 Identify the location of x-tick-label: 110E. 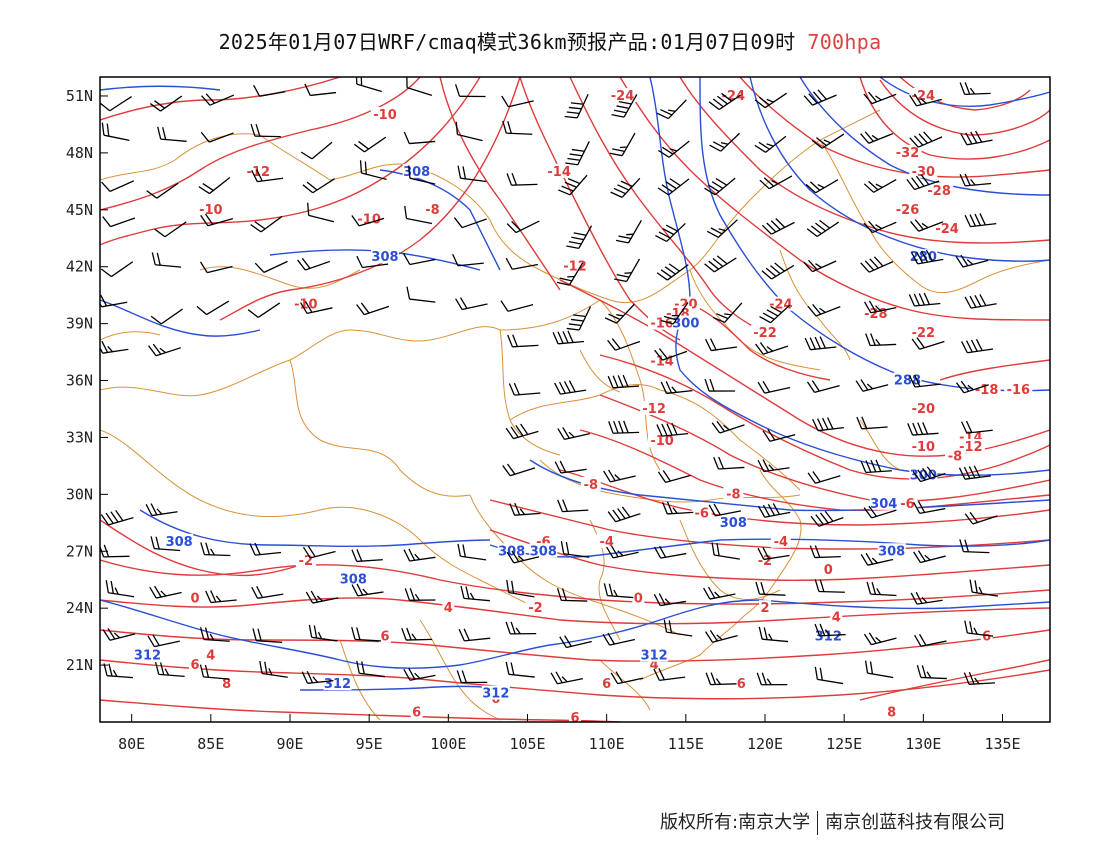
(607, 744).